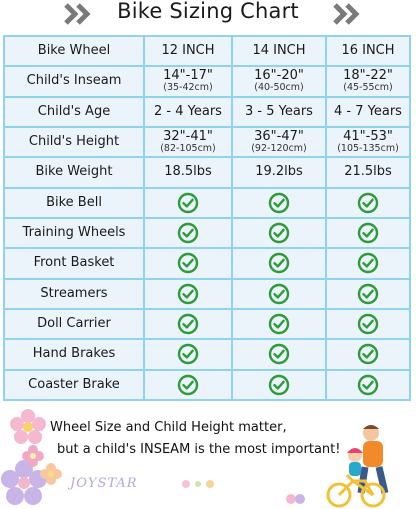 This screenshot has height=509, width=416. I want to click on row-label: Front Basket, so click(74, 263).